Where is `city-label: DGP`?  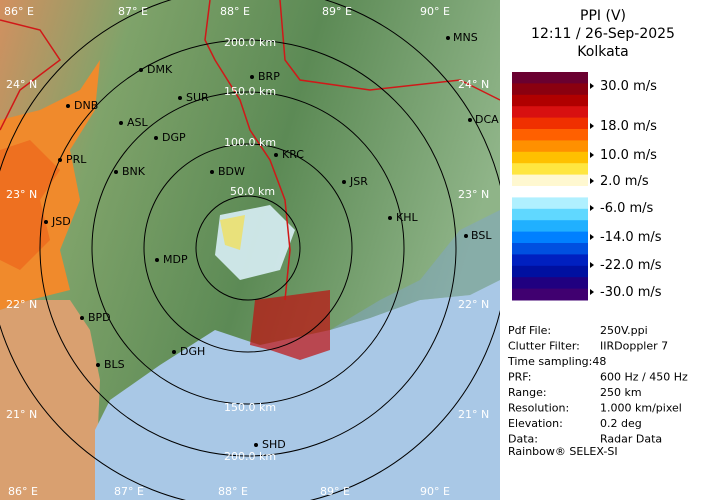
city-label: DGP is located at coordinates (174, 137).